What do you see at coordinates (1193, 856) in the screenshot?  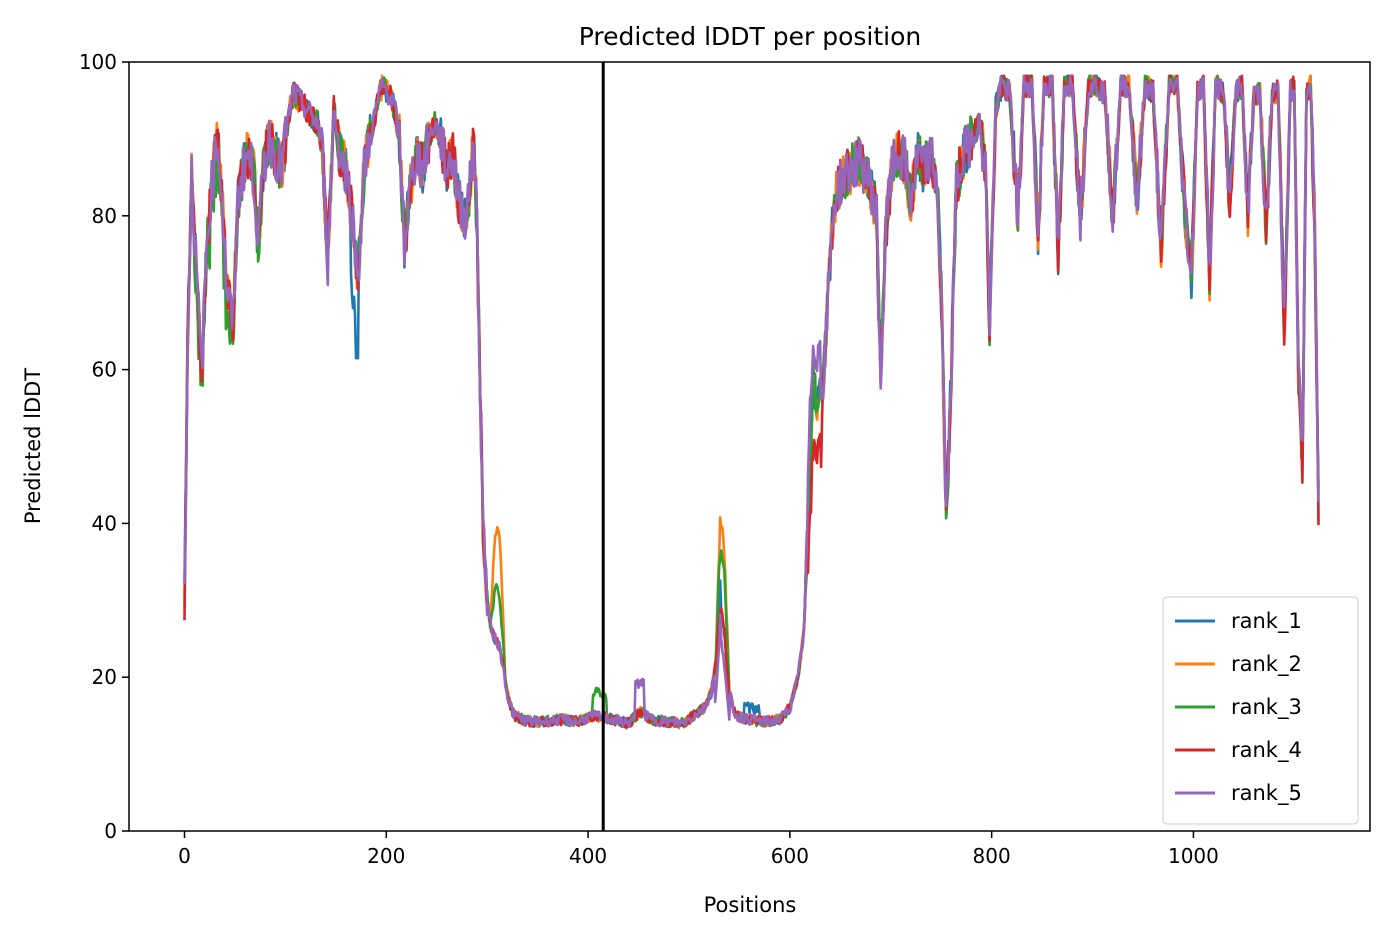 I see `x-tick-label: 1000` at bounding box center [1193, 856].